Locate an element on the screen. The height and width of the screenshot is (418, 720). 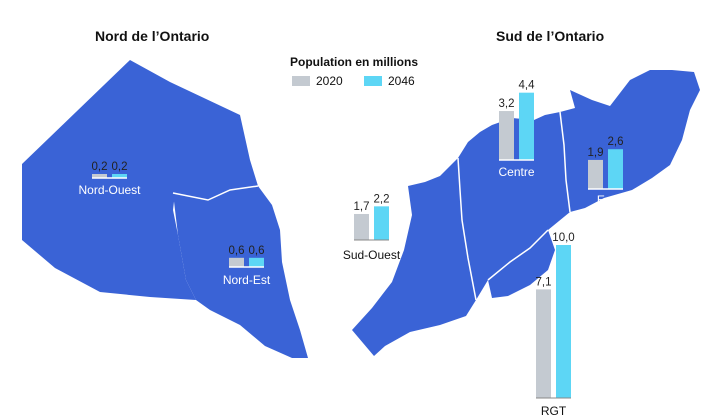
bar-centre-2020 is located at coordinates (506, 135).